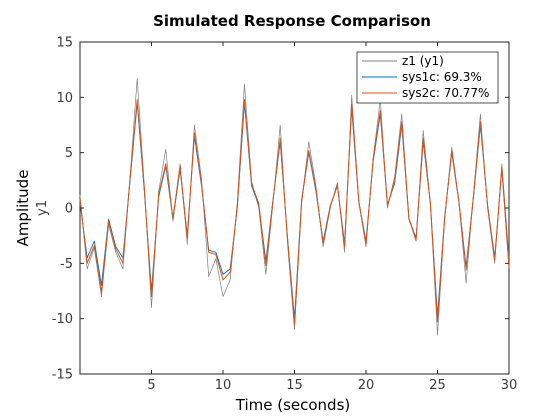  I want to click on legend-label-z1: z1 (y1), so click(423, 61).